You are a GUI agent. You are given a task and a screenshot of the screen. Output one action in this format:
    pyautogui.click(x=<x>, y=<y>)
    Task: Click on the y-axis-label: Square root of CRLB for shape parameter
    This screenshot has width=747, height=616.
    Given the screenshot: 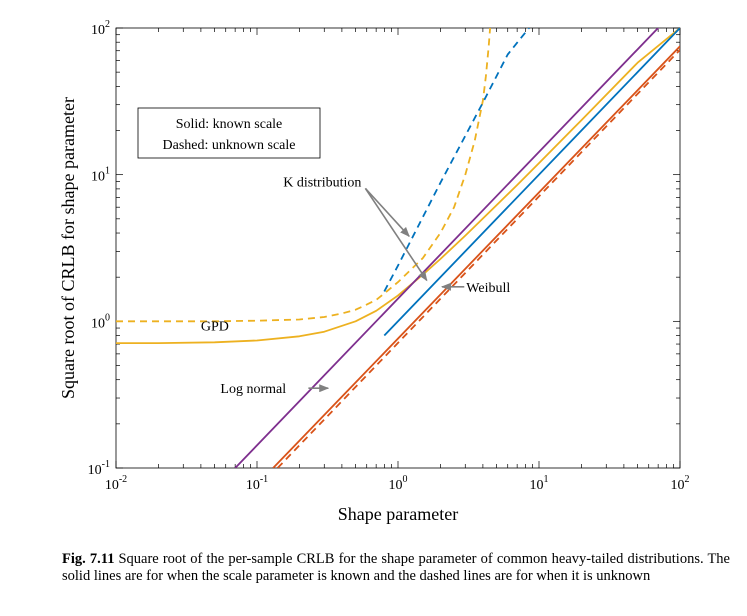 What is the action you would take?
    pyautogui.click(x=68, y=248)
    